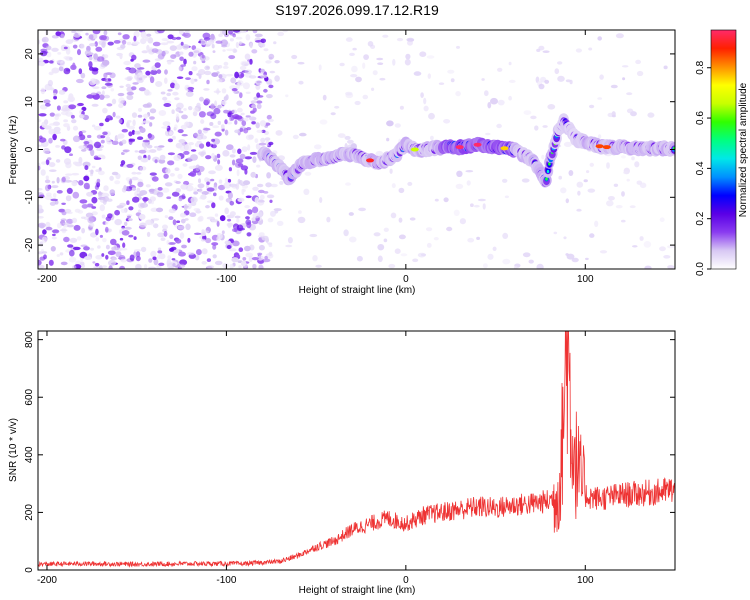  I want to click on colorbar-label: Normalized spectral amplitude, so click(743, 149).